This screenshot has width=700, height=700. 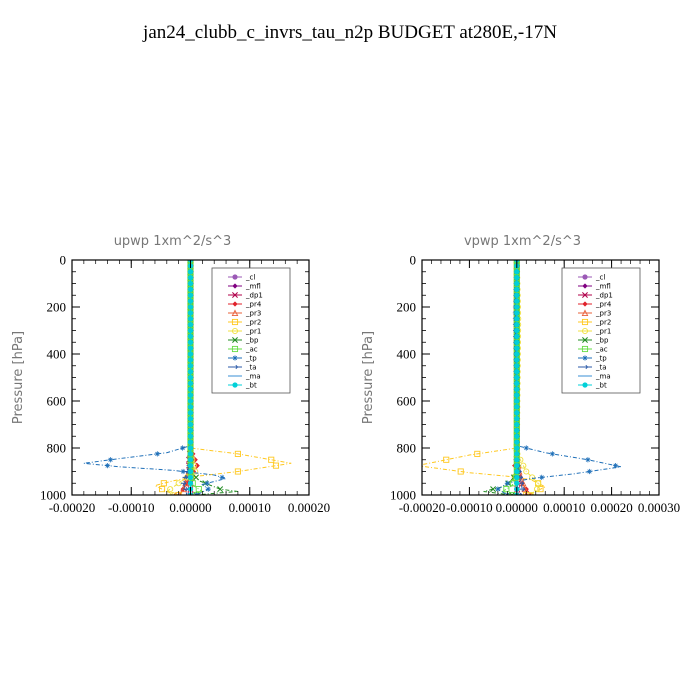 What do you see at coordinates (253, 323) in the screenshot?
I see `legend-entry-pr2-label: _pr2` at bounding box center [253, 323].